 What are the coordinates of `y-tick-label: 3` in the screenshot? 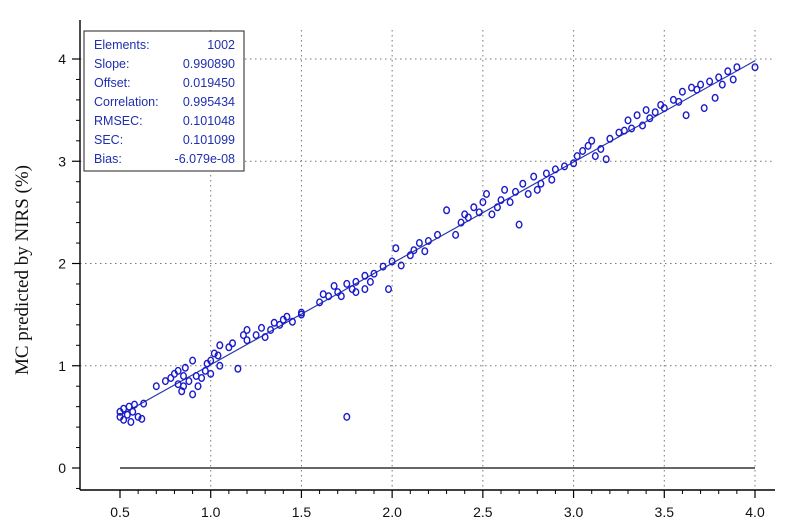 It's located at (62, 161).